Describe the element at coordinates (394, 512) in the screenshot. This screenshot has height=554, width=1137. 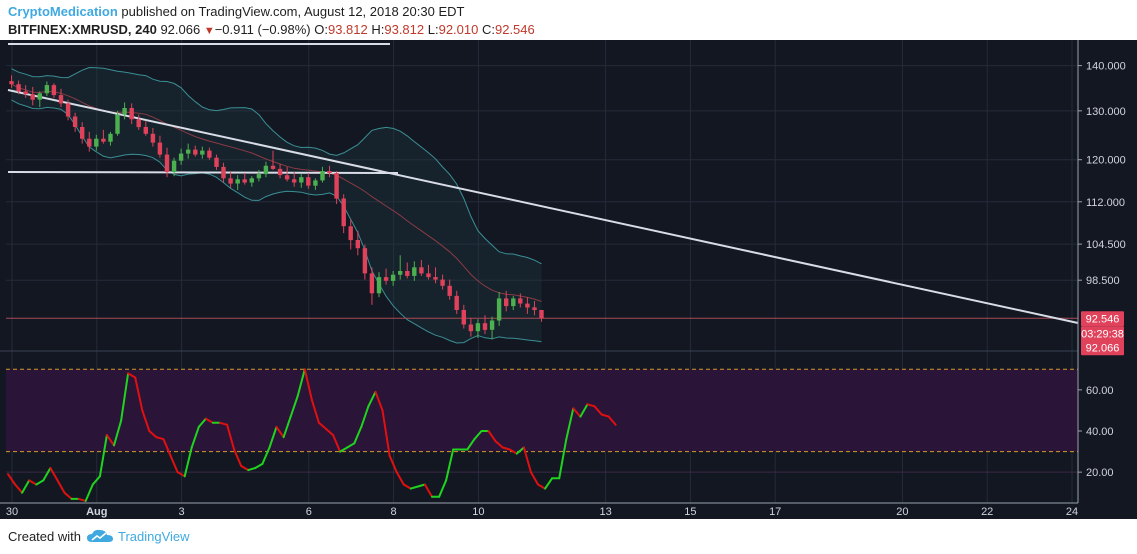
I see `time-tick-label-4: 8` at that location.